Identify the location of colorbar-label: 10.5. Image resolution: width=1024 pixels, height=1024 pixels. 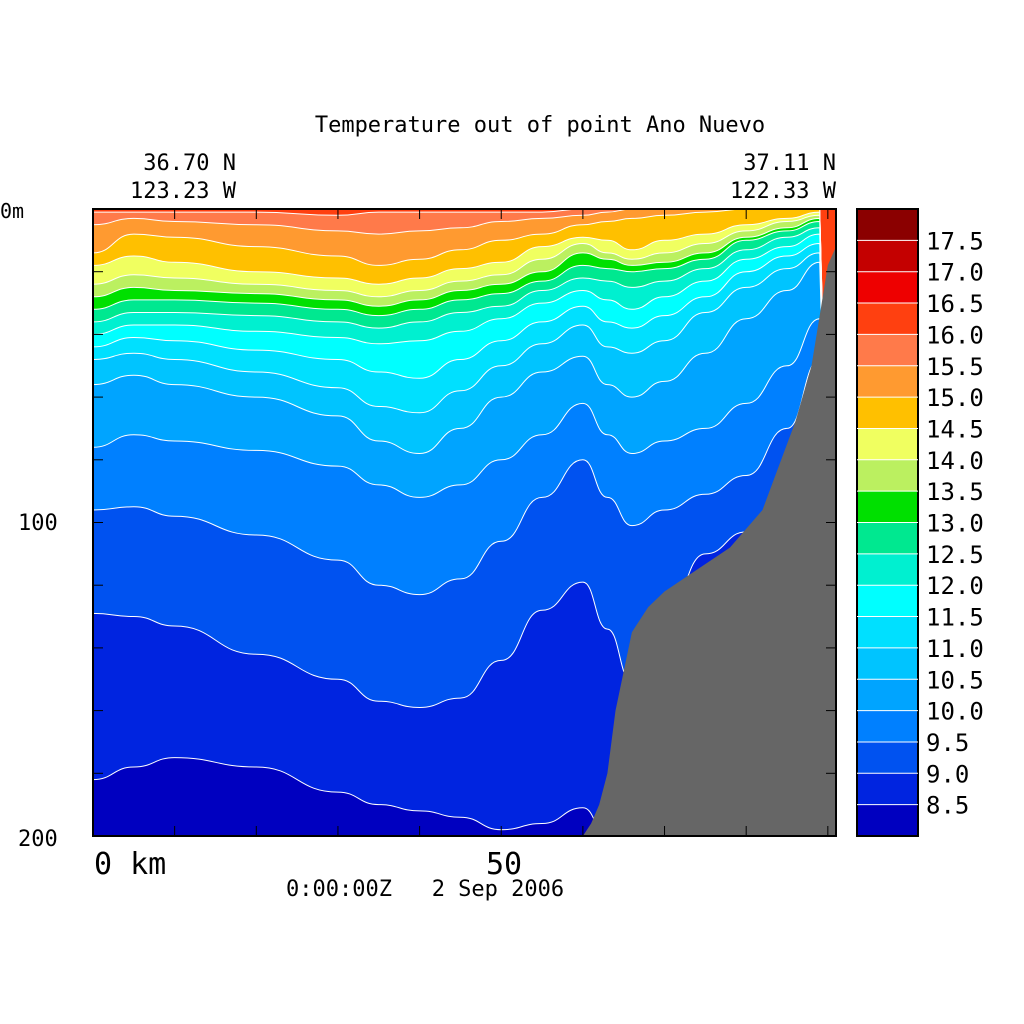
(955, 680).